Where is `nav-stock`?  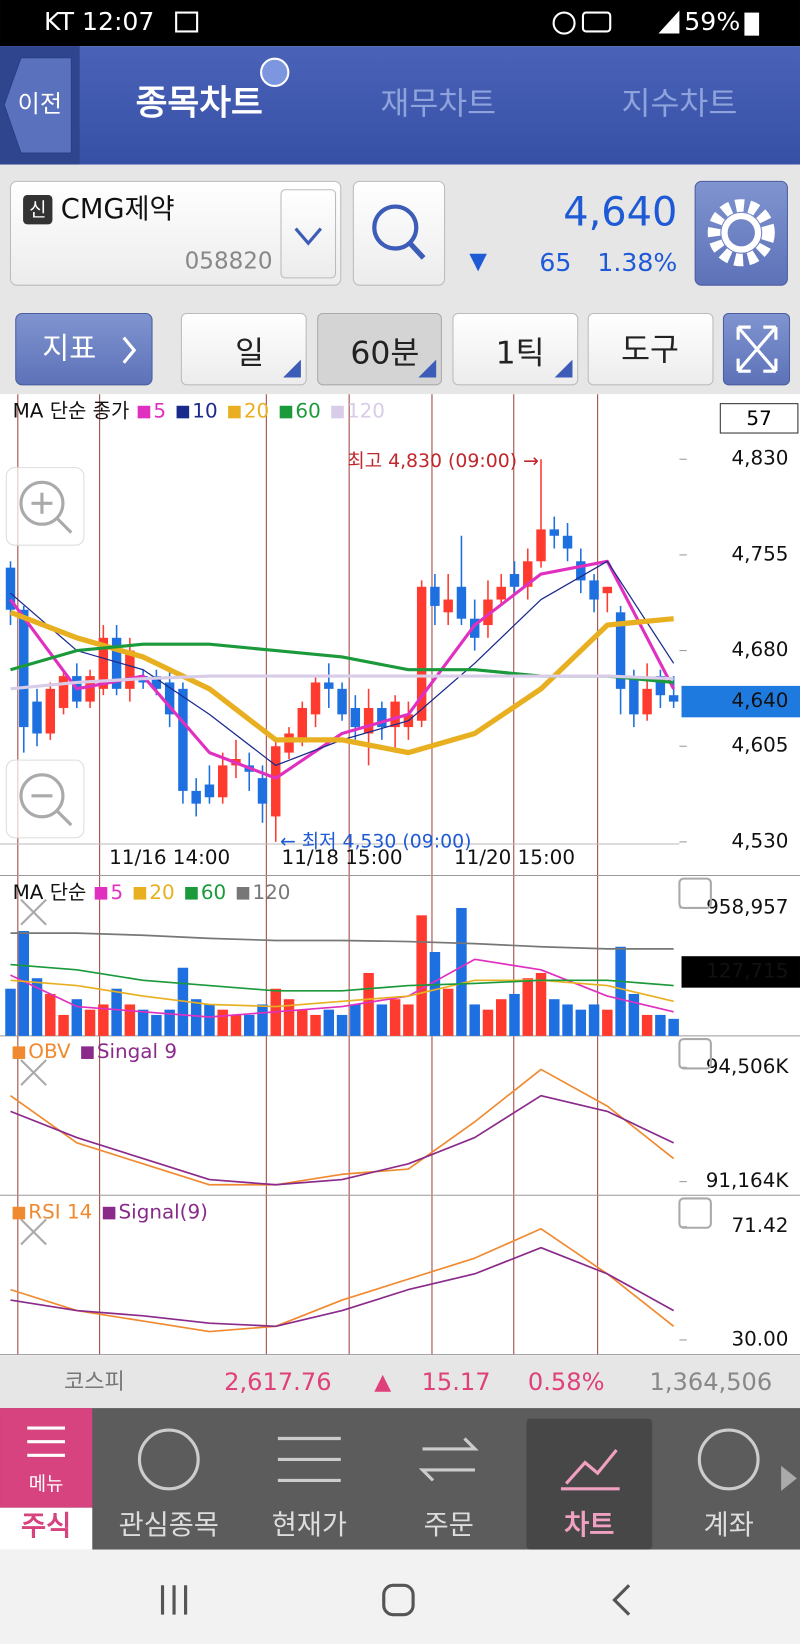
nav-stock is located at coordinates (46, 1528).